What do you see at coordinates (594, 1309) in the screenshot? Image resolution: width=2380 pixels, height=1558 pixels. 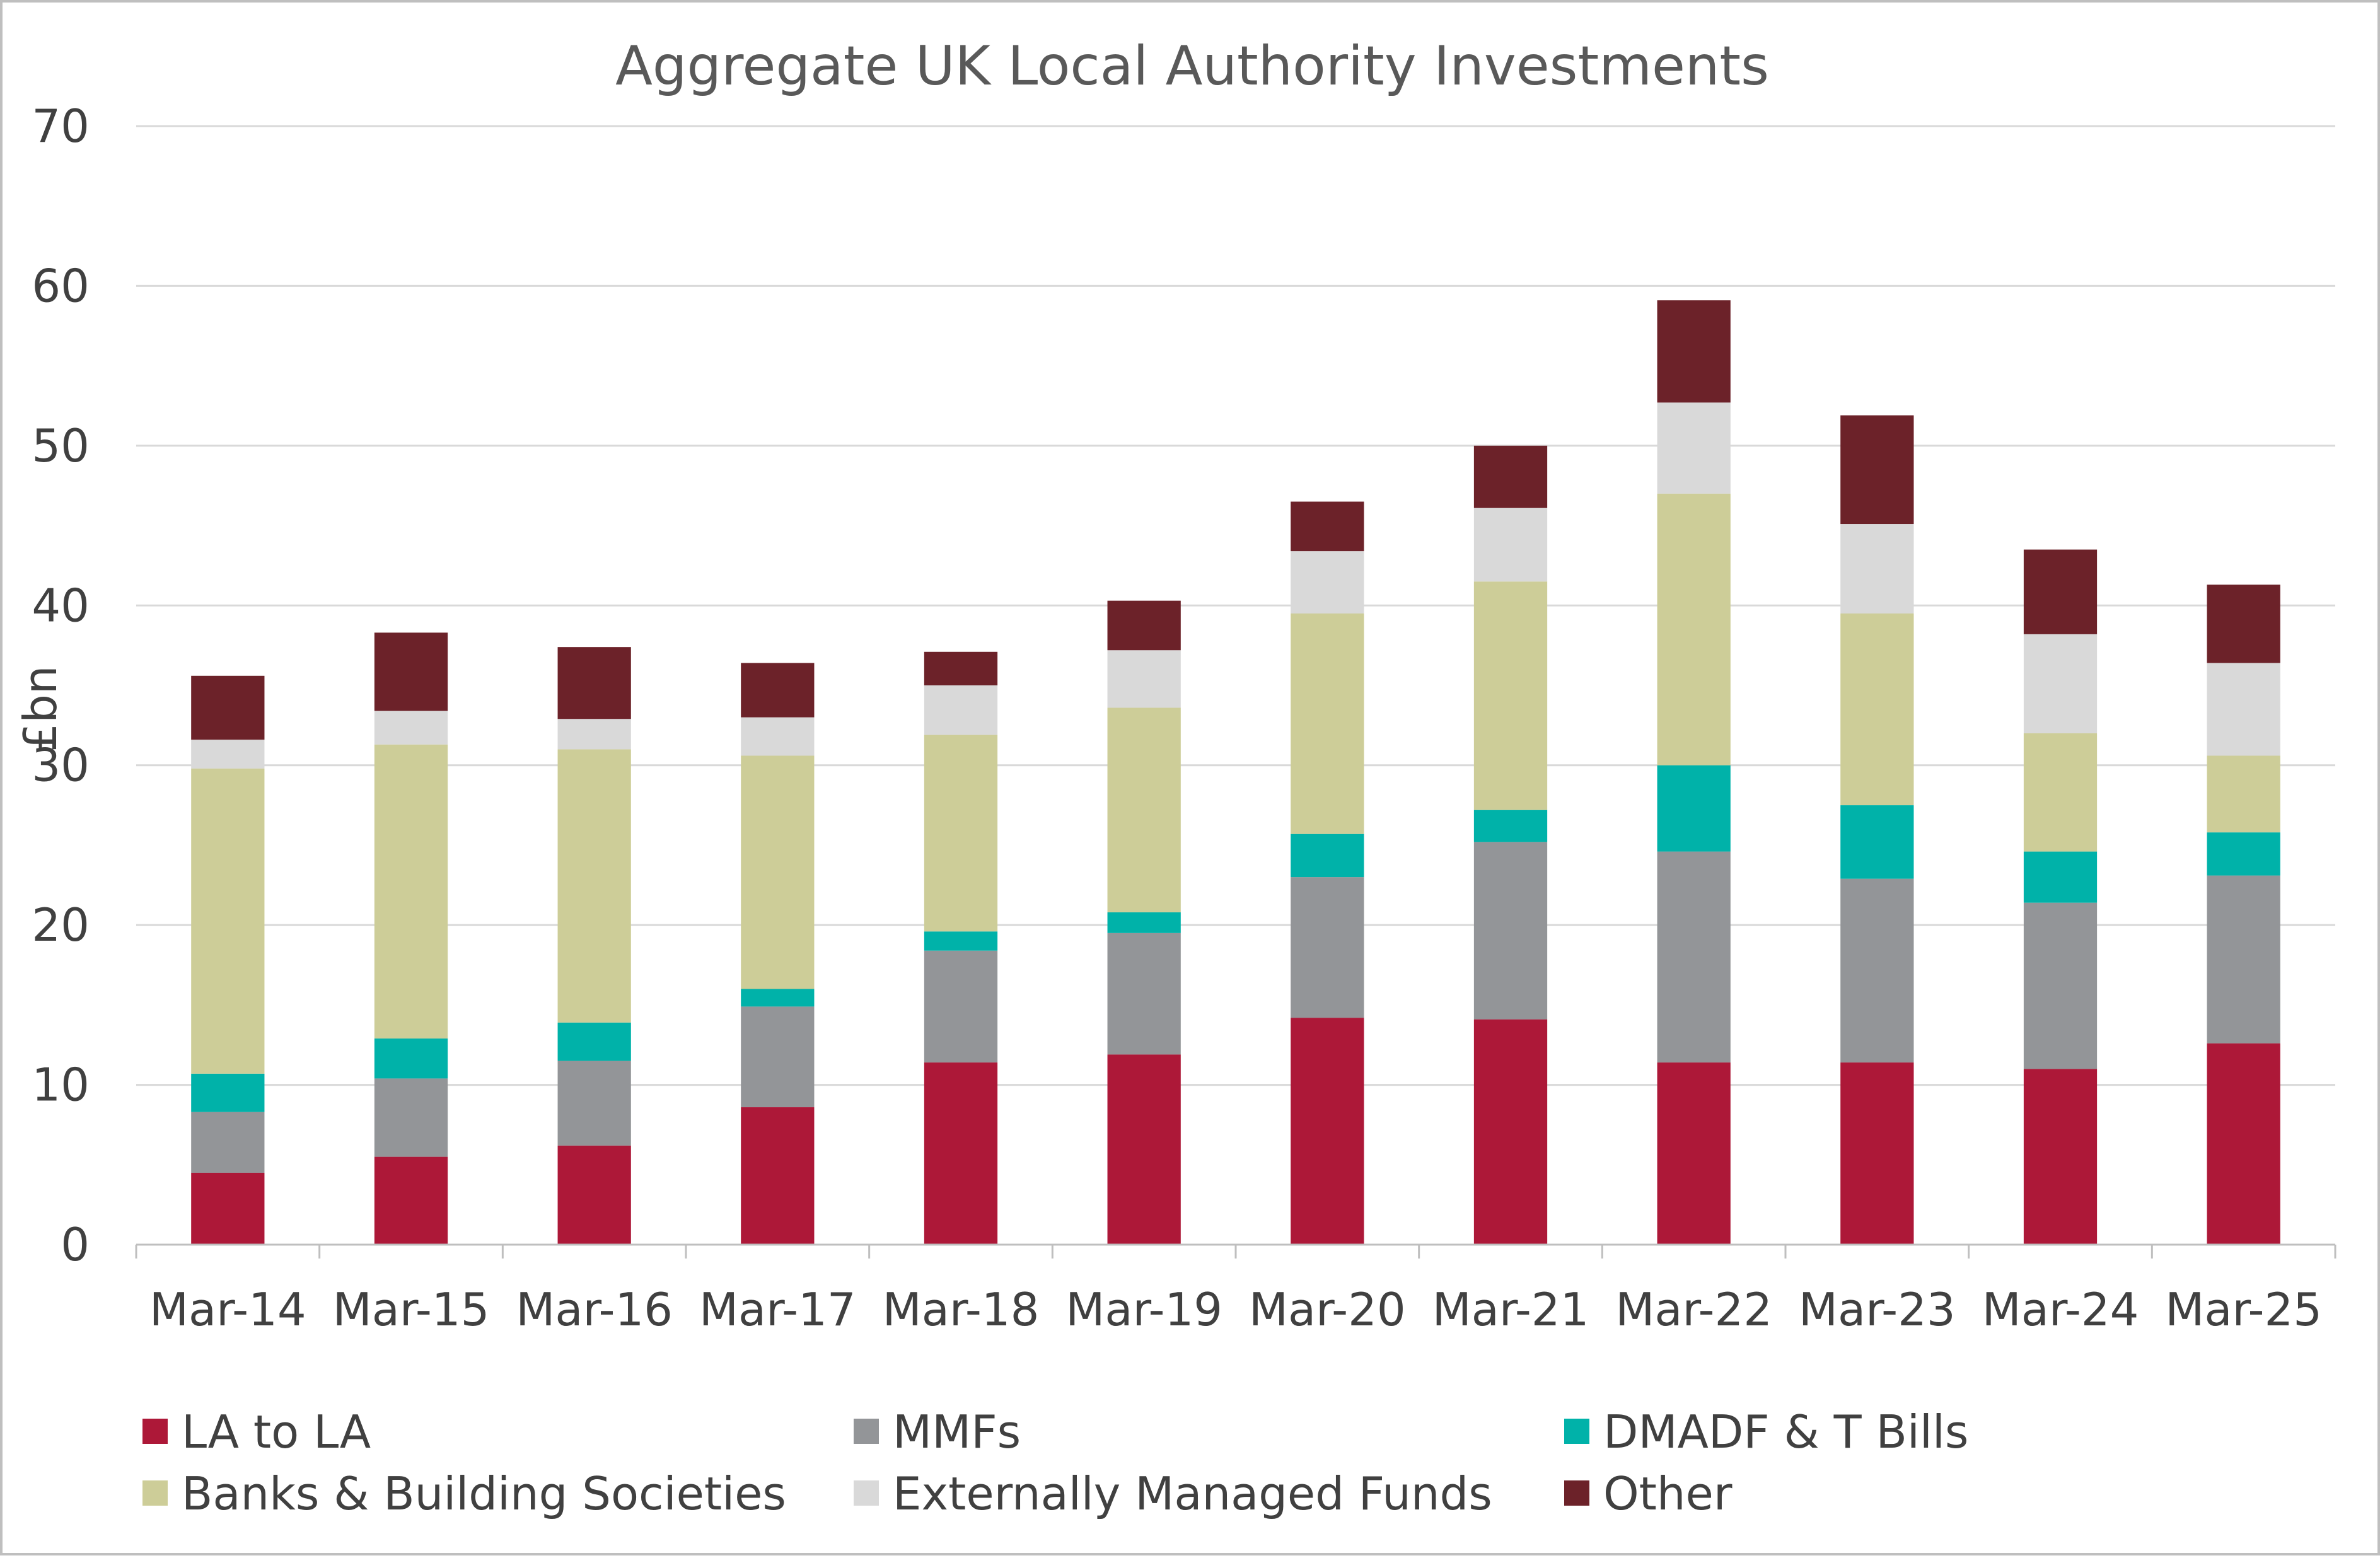 I see `x-tick-label: Mar-16` at bounding box center [594, 1309].